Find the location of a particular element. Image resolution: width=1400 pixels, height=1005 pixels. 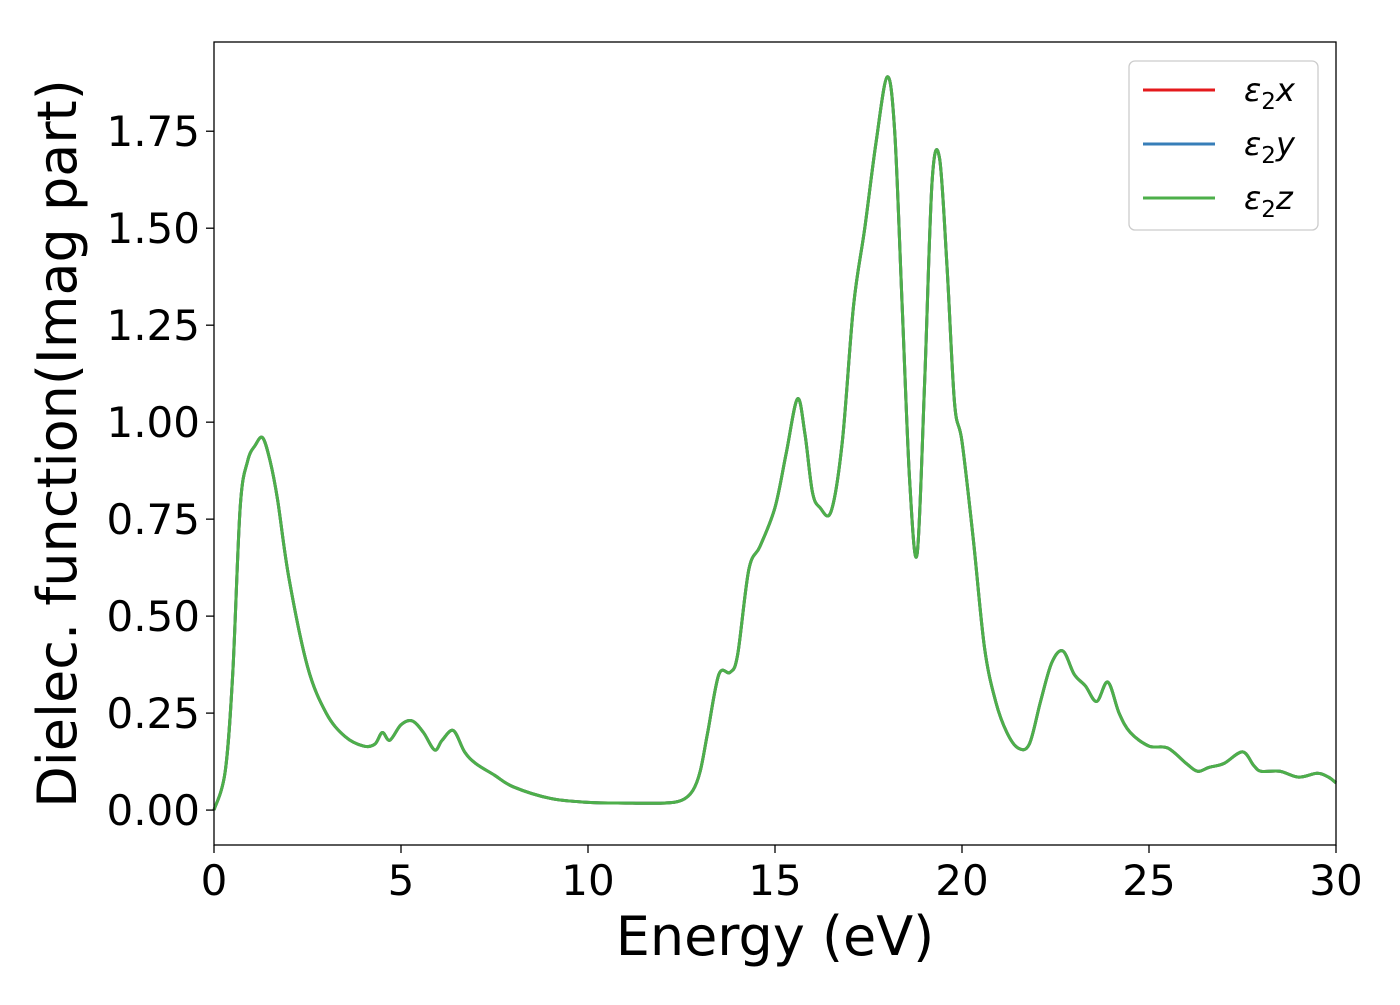

legend-label: ε2z is located at coordinates (1269, 201).